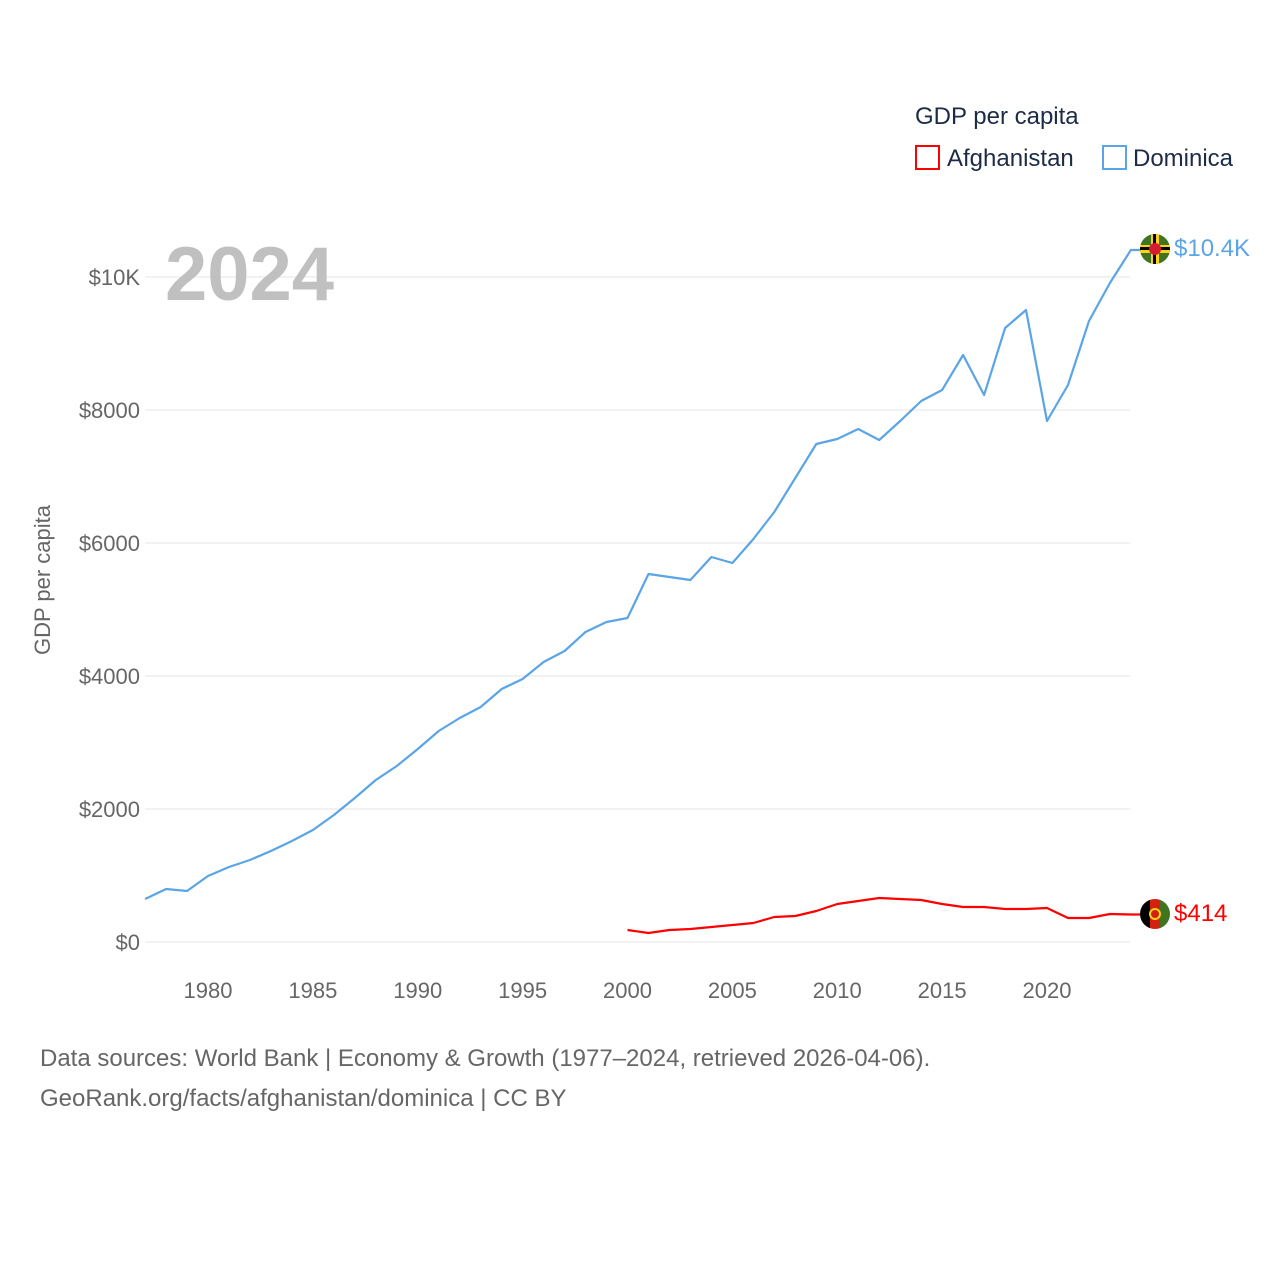 The height and width of the screenshot is (1280, 1280). What do you see at coordinates (128, 942) in the screenshot?
I see `y-tick-label: $0` at bounding box center [128, 942].